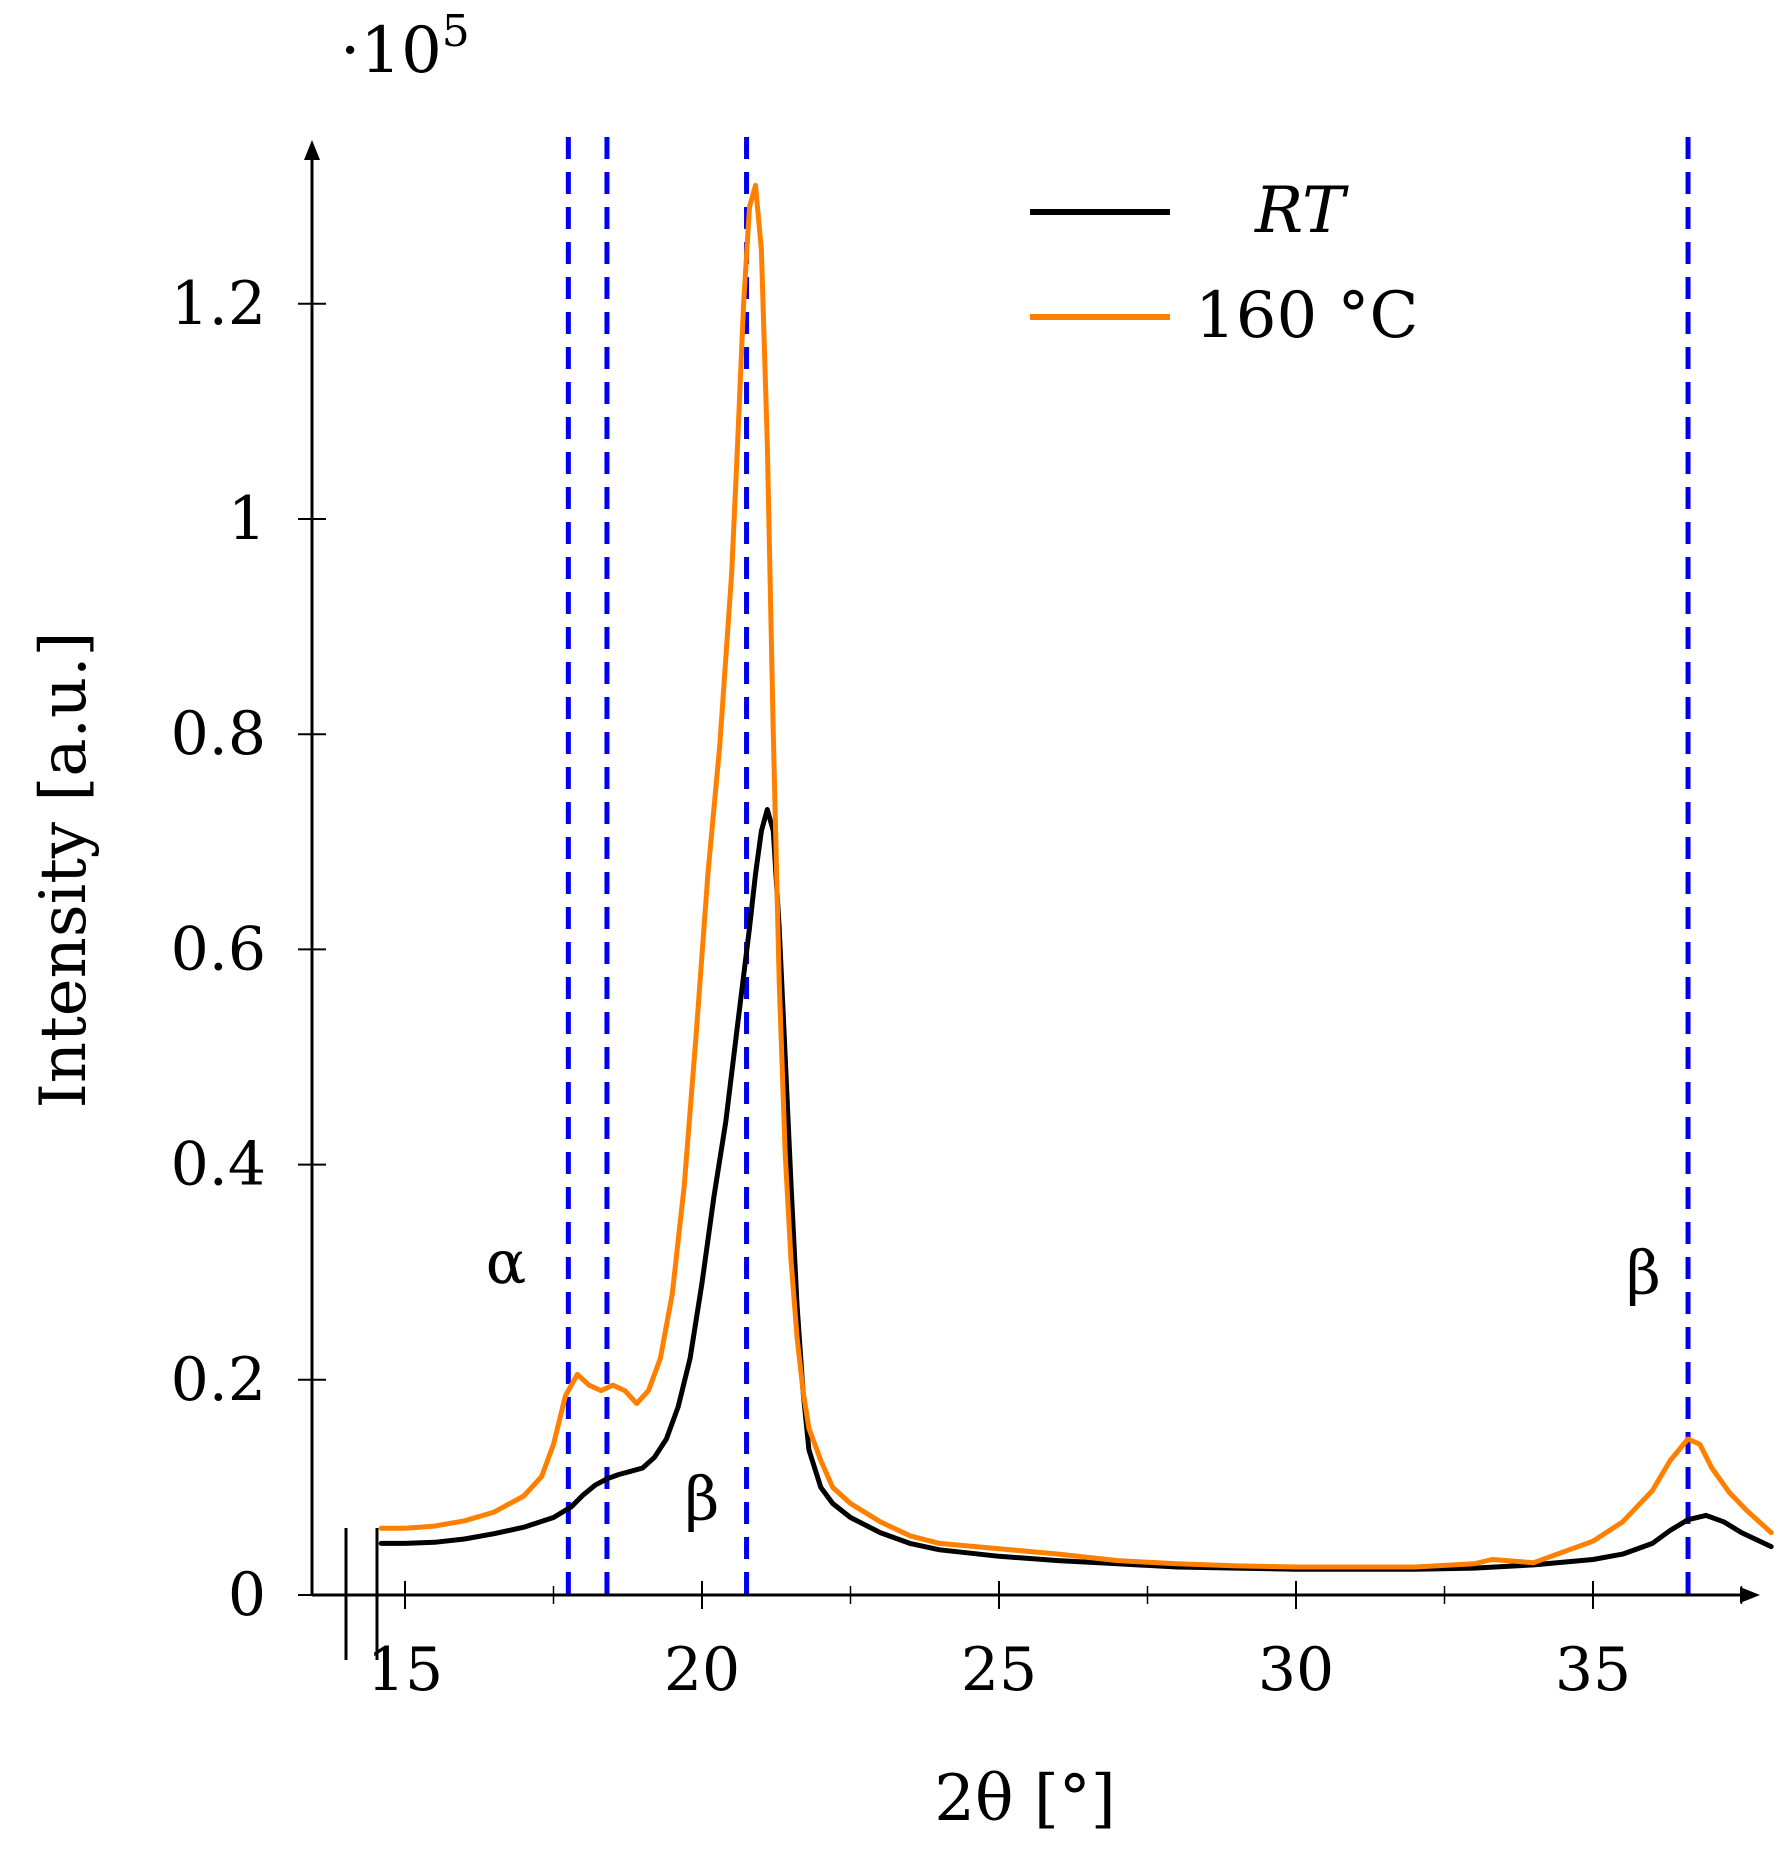 Image resolution: width=1781 pixels, height=1849 pixels. Describe the element at coordinates (1025, 1799) in the screenshot. I see `x-axis-label: 2θ [°]` at that location.